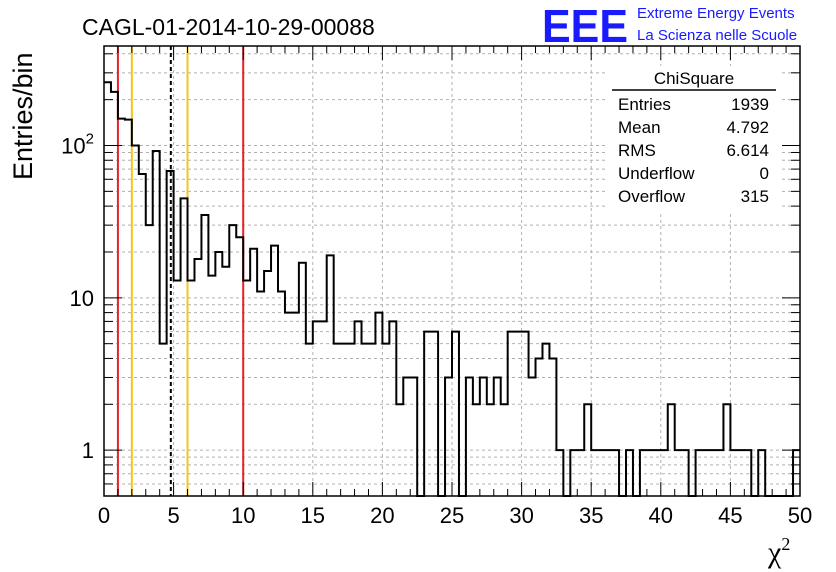 Image resolution: width=836 pixels, height=572 pixels. What do you see at coordinates (382, 515) in the screenshot?
I see `x-tick-label: 20` at bounding box center [382, 515].